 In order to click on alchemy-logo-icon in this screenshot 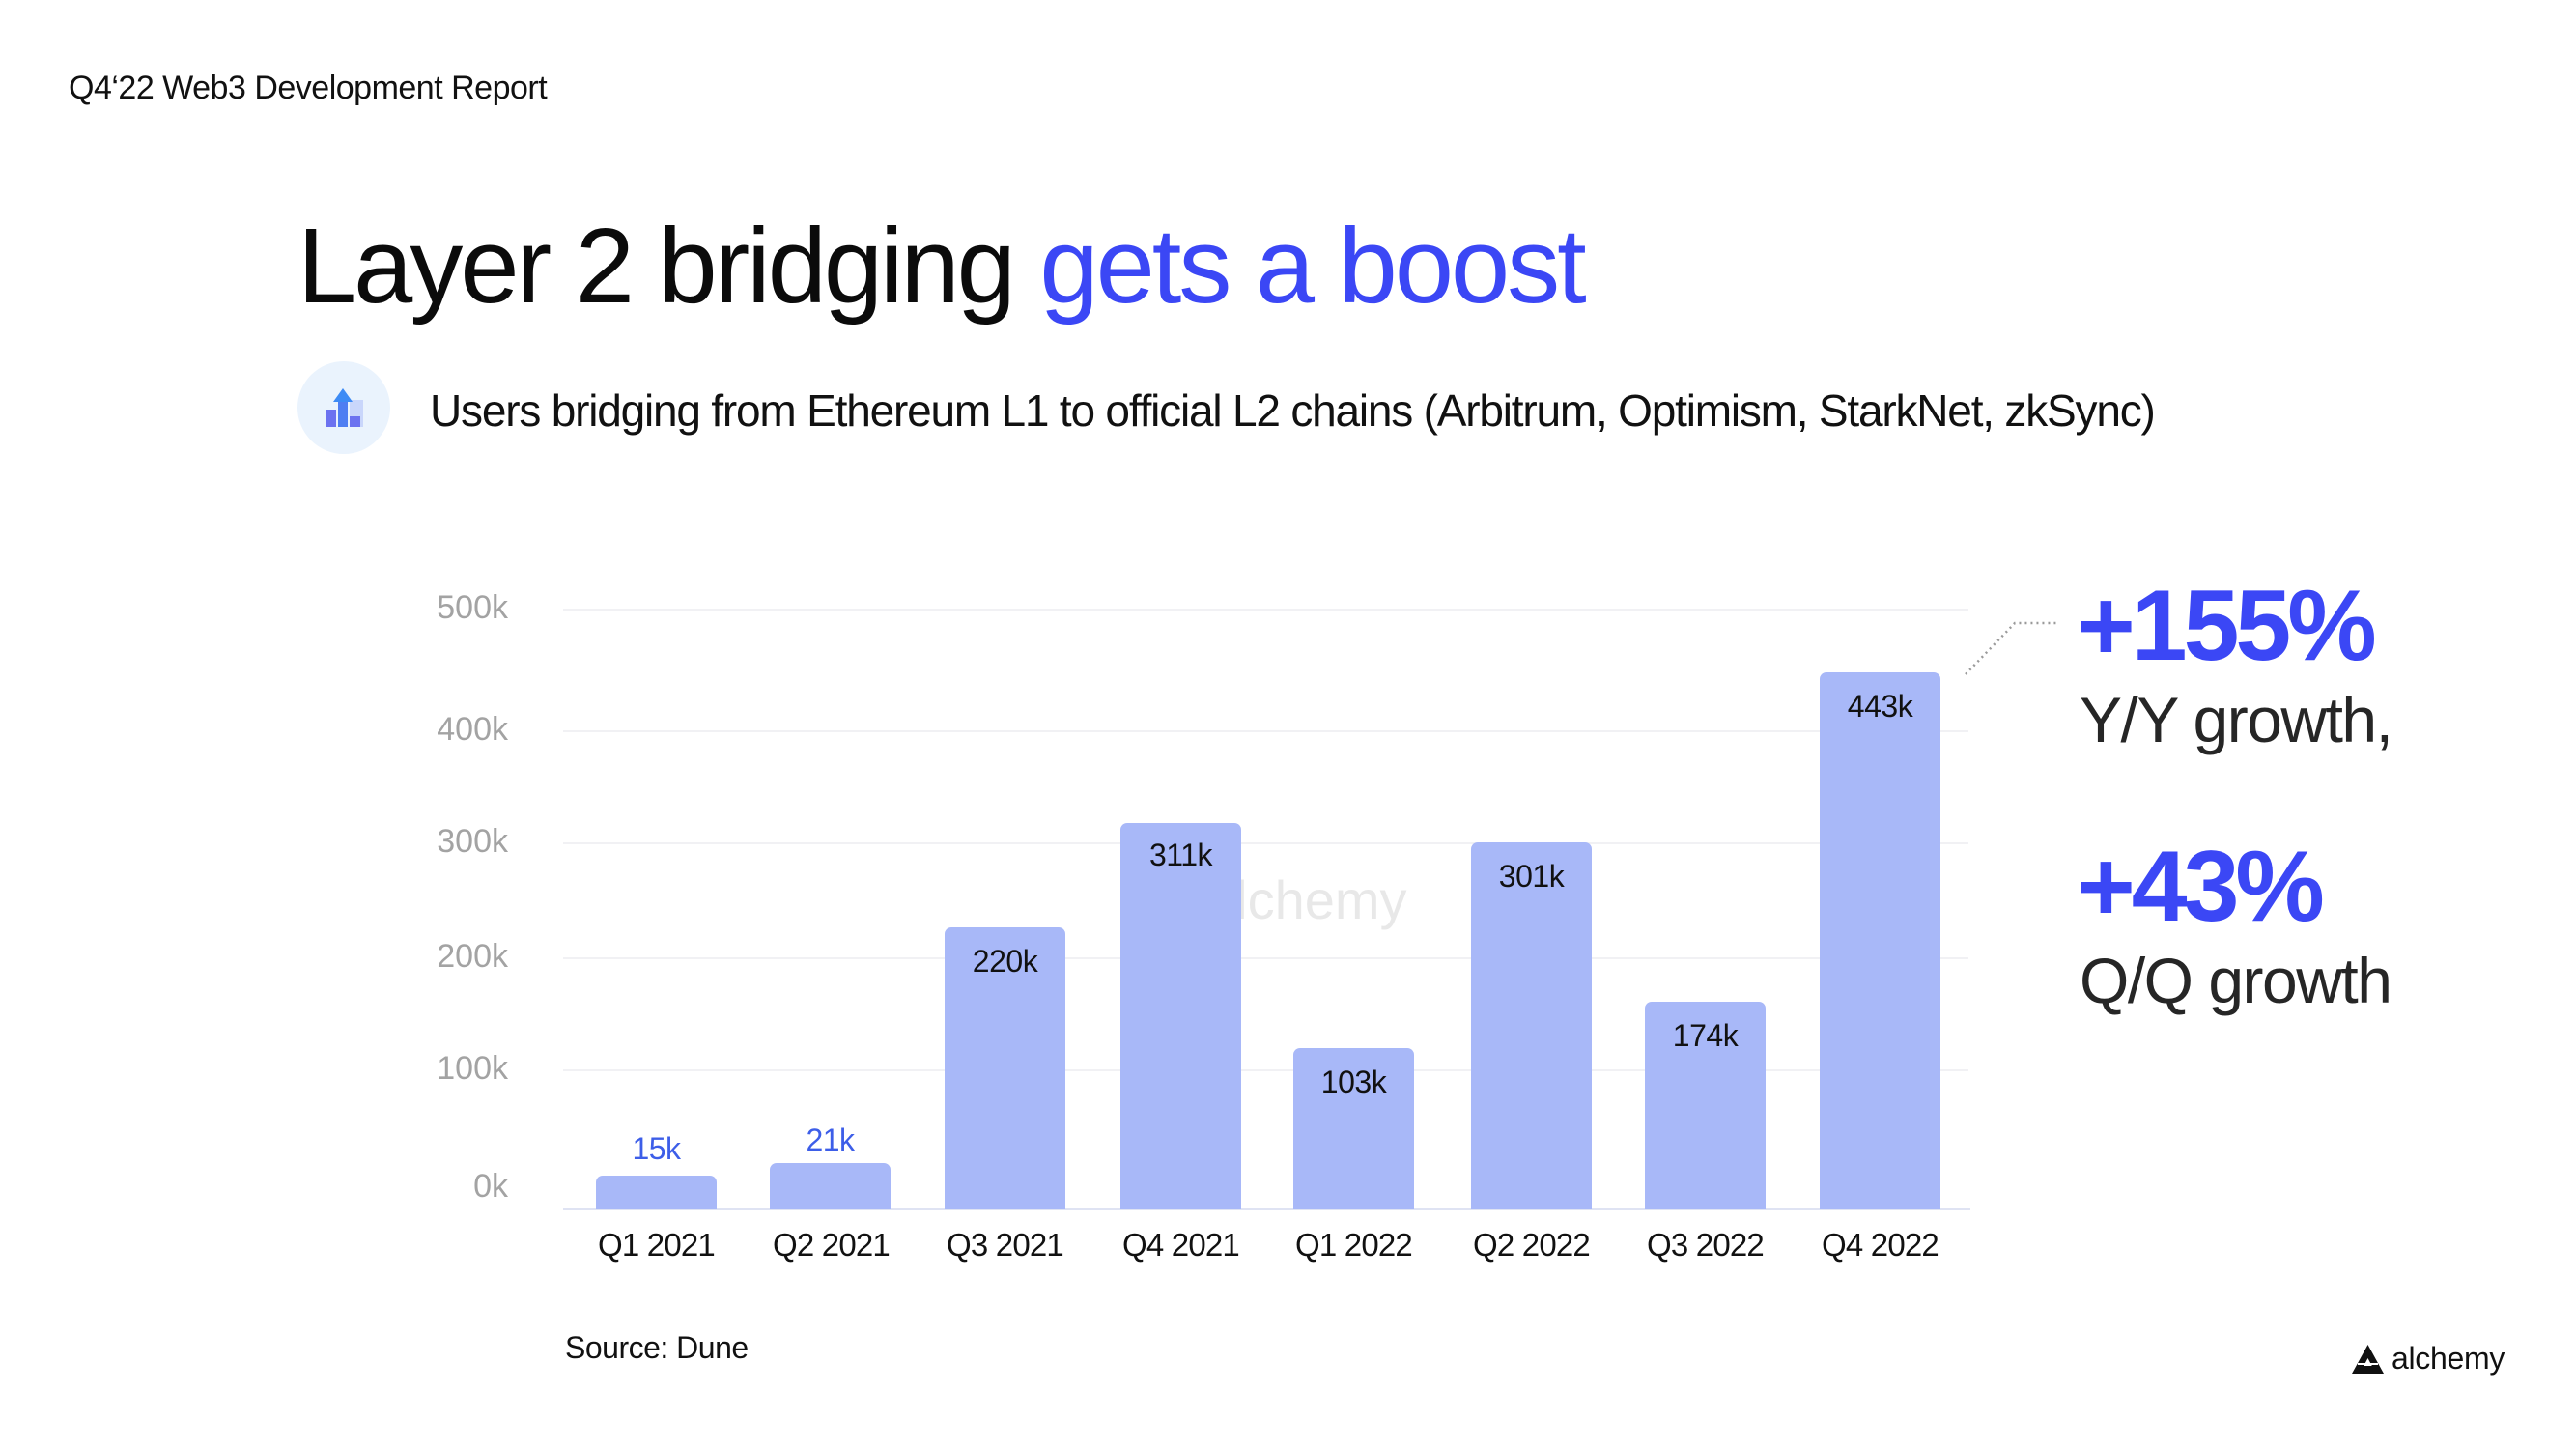, I will do `click(2368, 1359)`.